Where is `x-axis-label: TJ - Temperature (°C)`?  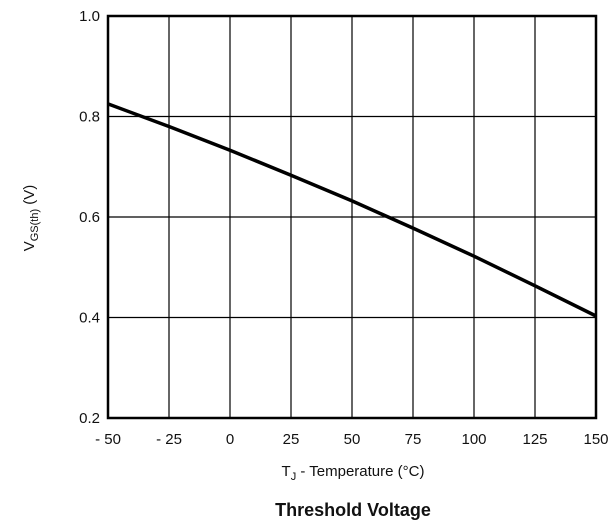
x-axis-label: TJ - Temperature (°C) is located at coordinates (353, 473).